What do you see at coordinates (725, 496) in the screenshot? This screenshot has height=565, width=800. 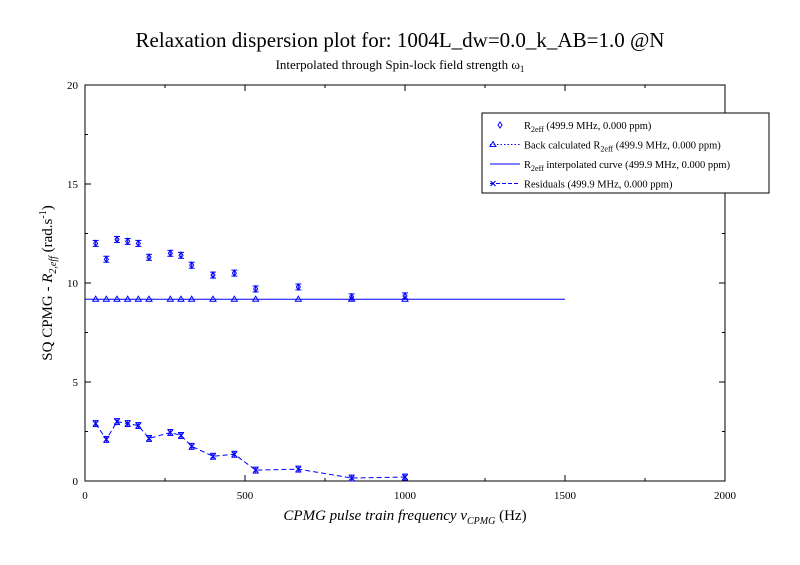 I see `x-tick-label: 2000` at bounding box center [725, 496].